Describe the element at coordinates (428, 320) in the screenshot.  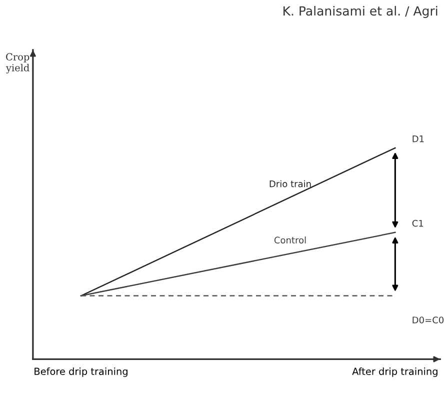
I see `annotation: D0=C0` at that location.